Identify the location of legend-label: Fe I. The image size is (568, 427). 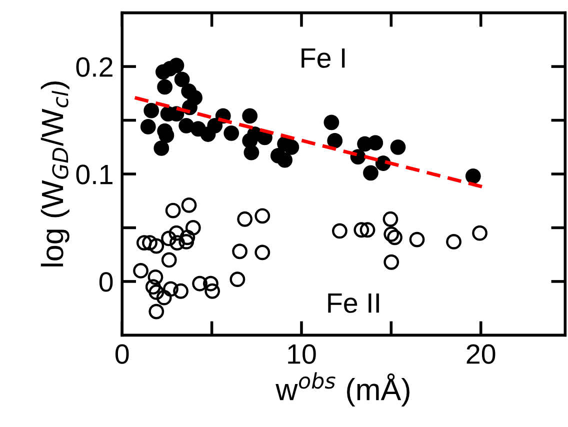
(323, 58).